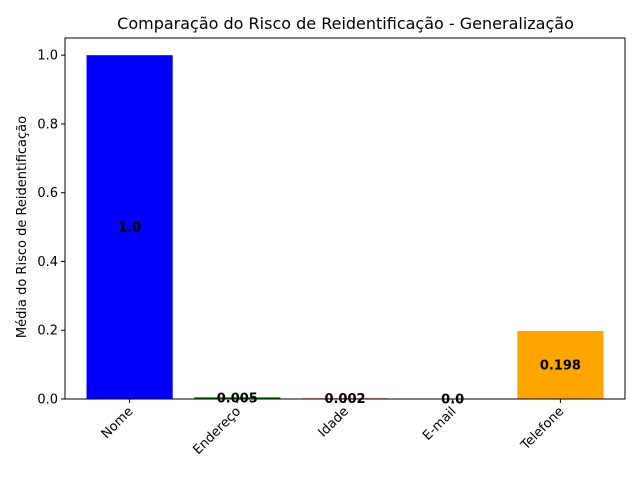 The image size is (640, 480). Describe the element at coordinates (47, 124) in the screenshot. I see `y-tick-label: 0.8` at that location.